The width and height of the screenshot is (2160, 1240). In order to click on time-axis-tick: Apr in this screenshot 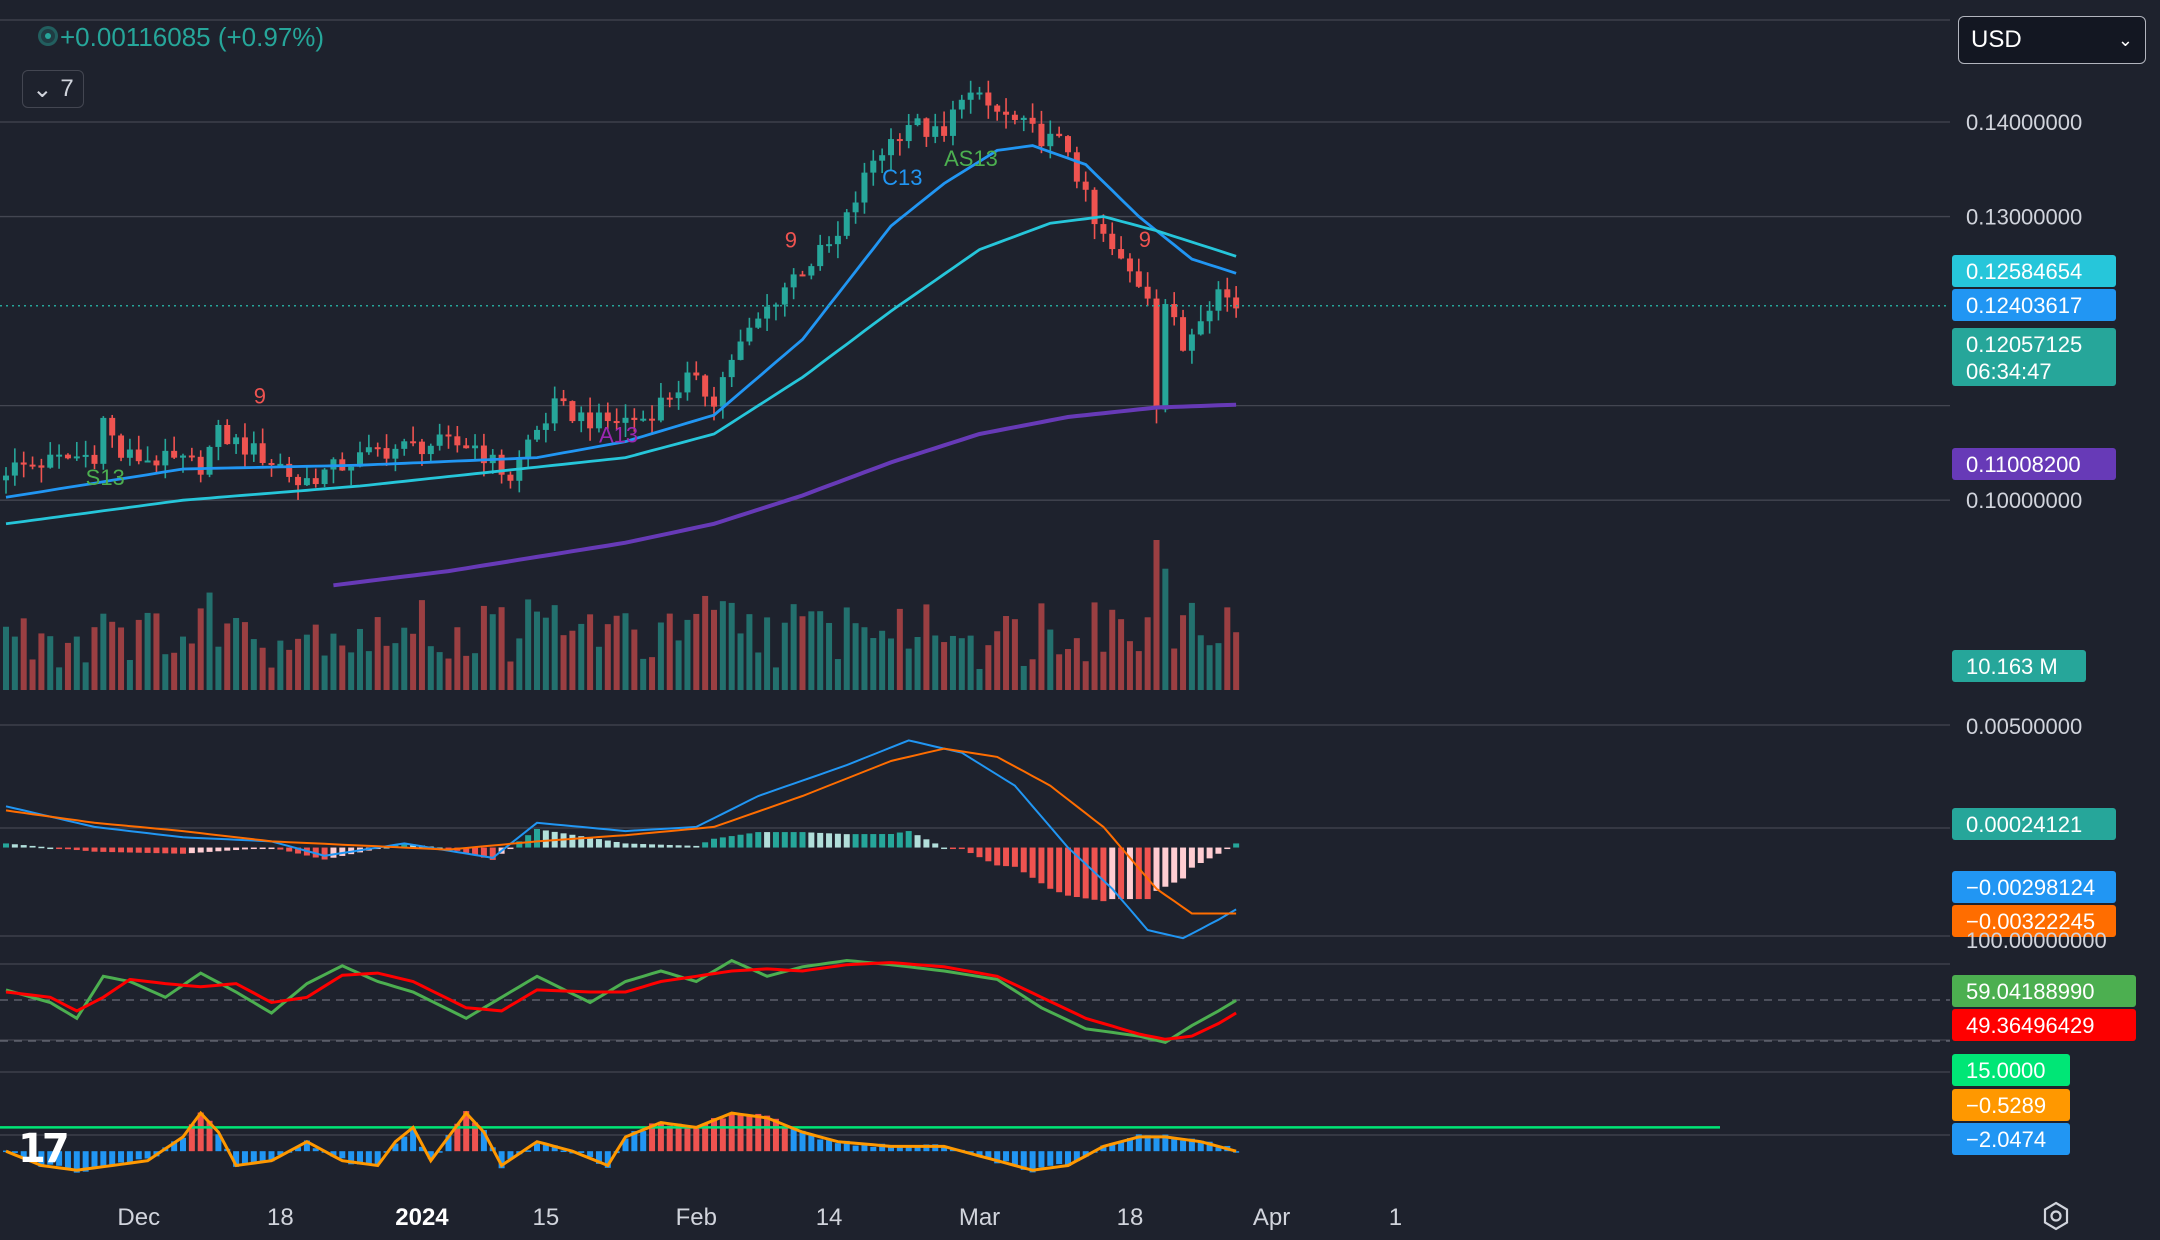, I will do `click(1271, 1217)`.